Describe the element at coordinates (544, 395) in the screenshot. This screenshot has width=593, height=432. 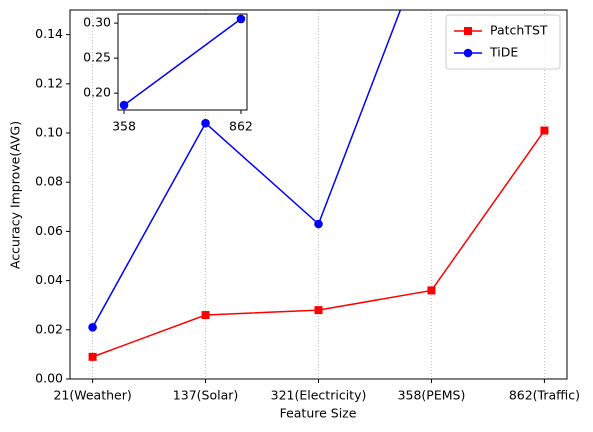
I see `x-tick-label: 862(Traffic)` at that location.